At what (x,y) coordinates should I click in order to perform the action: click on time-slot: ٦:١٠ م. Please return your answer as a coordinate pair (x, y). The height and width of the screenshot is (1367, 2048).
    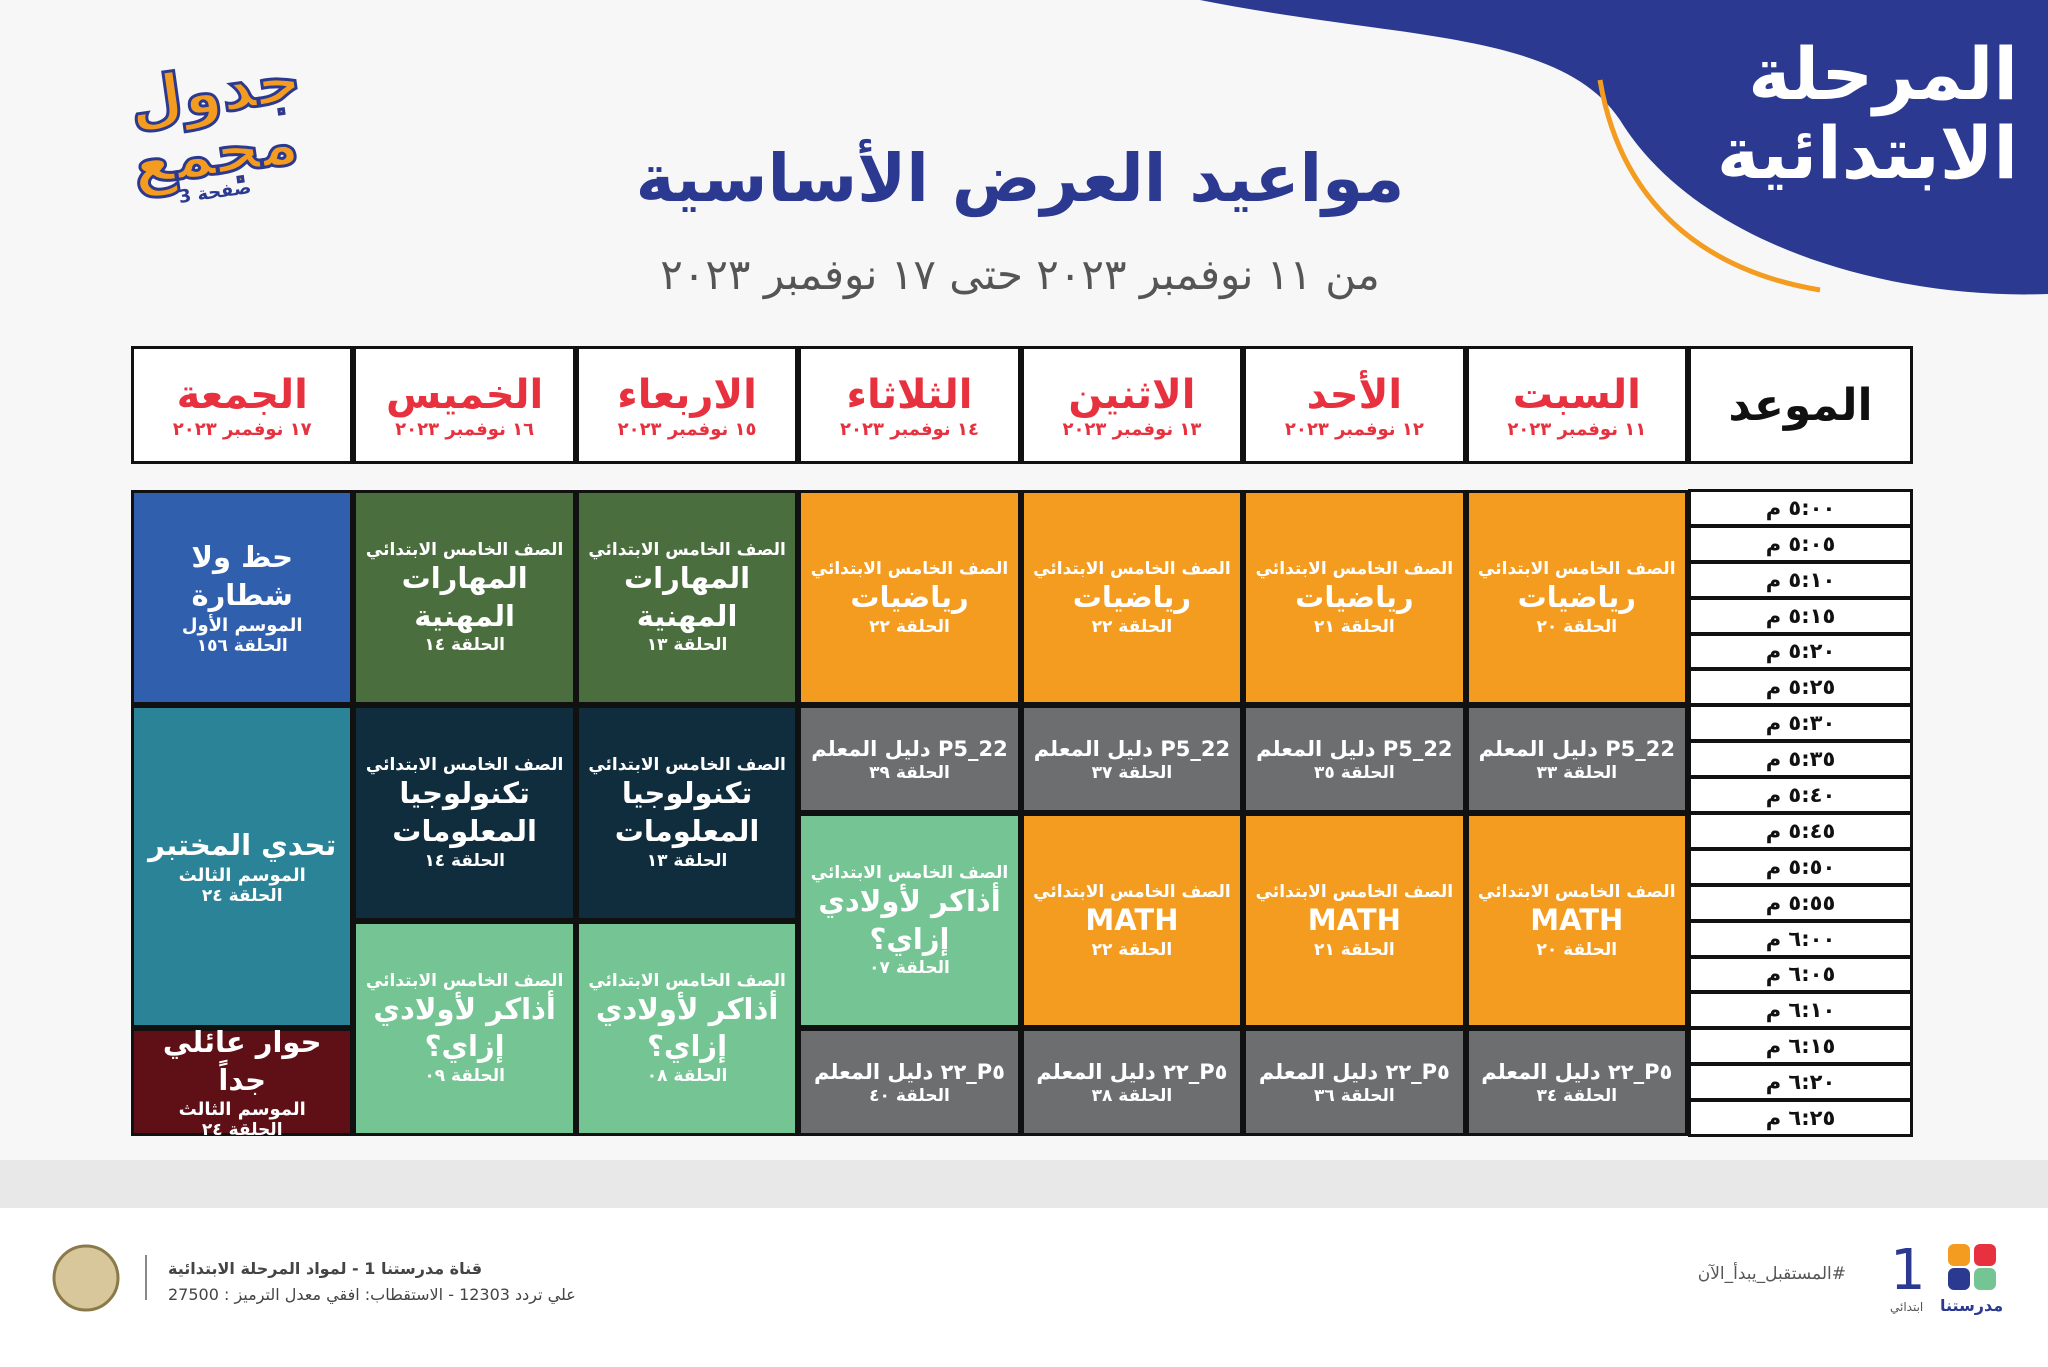
    Looking at the image, I should click on (1800, 1010).